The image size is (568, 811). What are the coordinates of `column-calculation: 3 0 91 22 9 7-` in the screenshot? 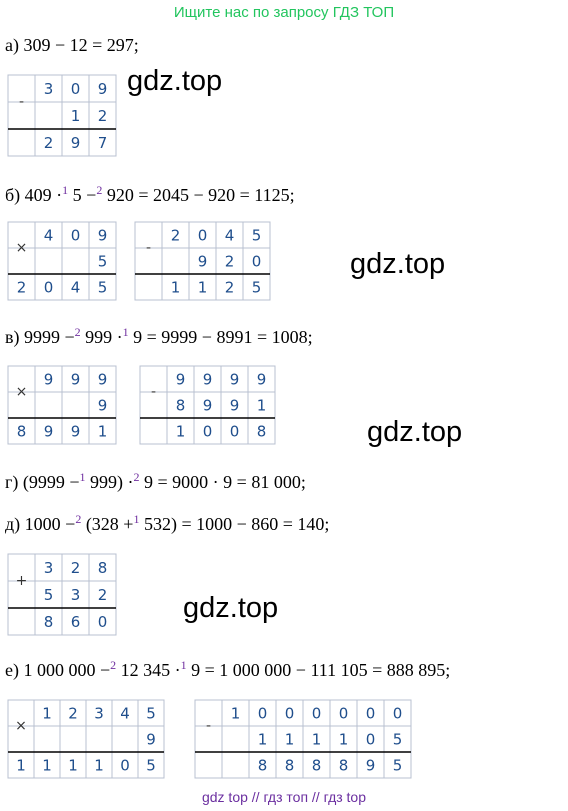 It's located at (62, 115).